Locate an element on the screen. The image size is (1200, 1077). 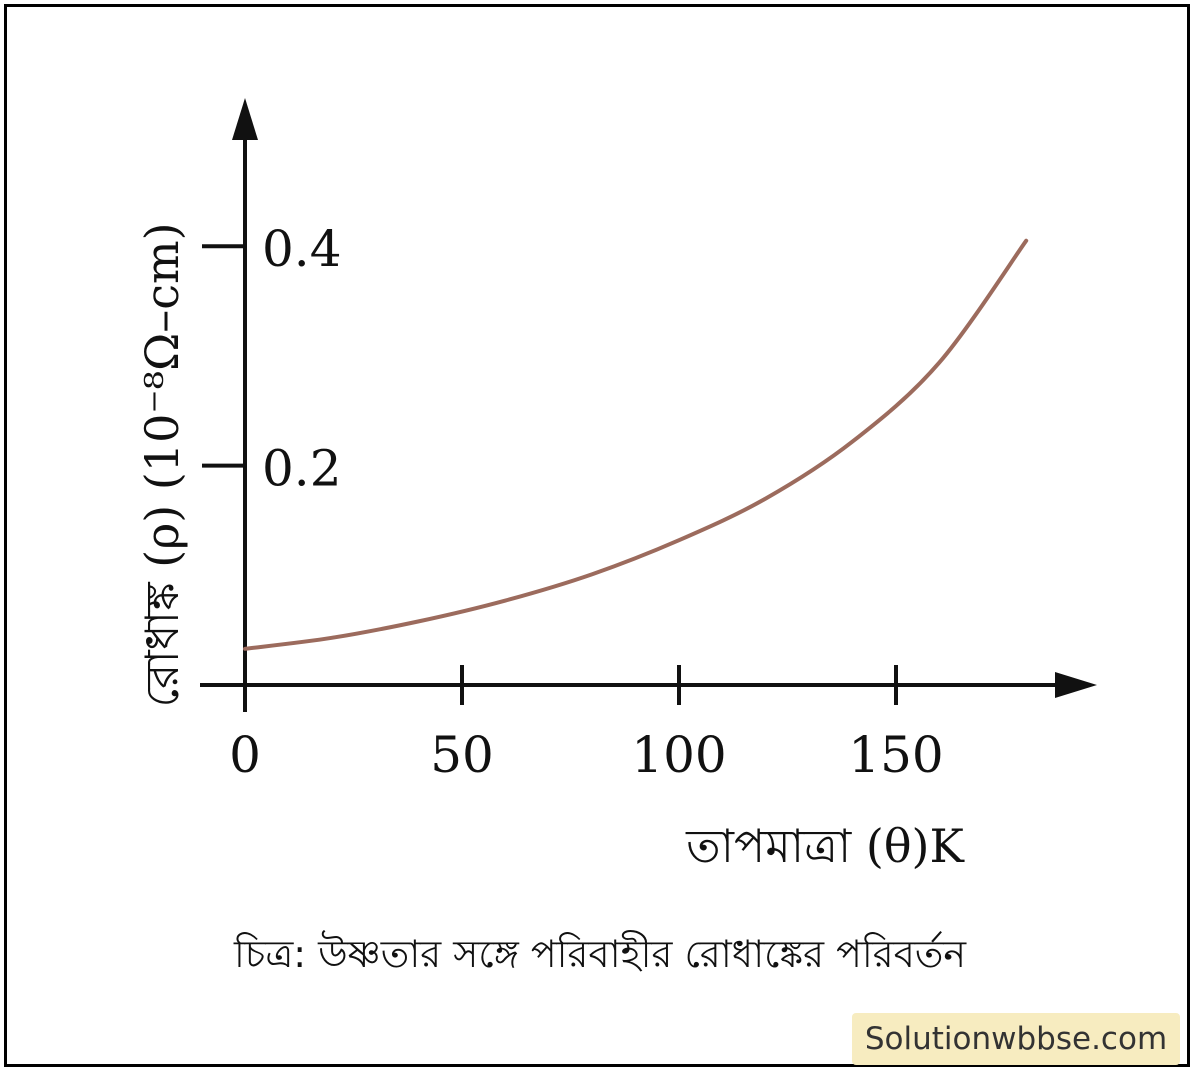
x-tick-label: 150 is located at coordinates (895, 755).